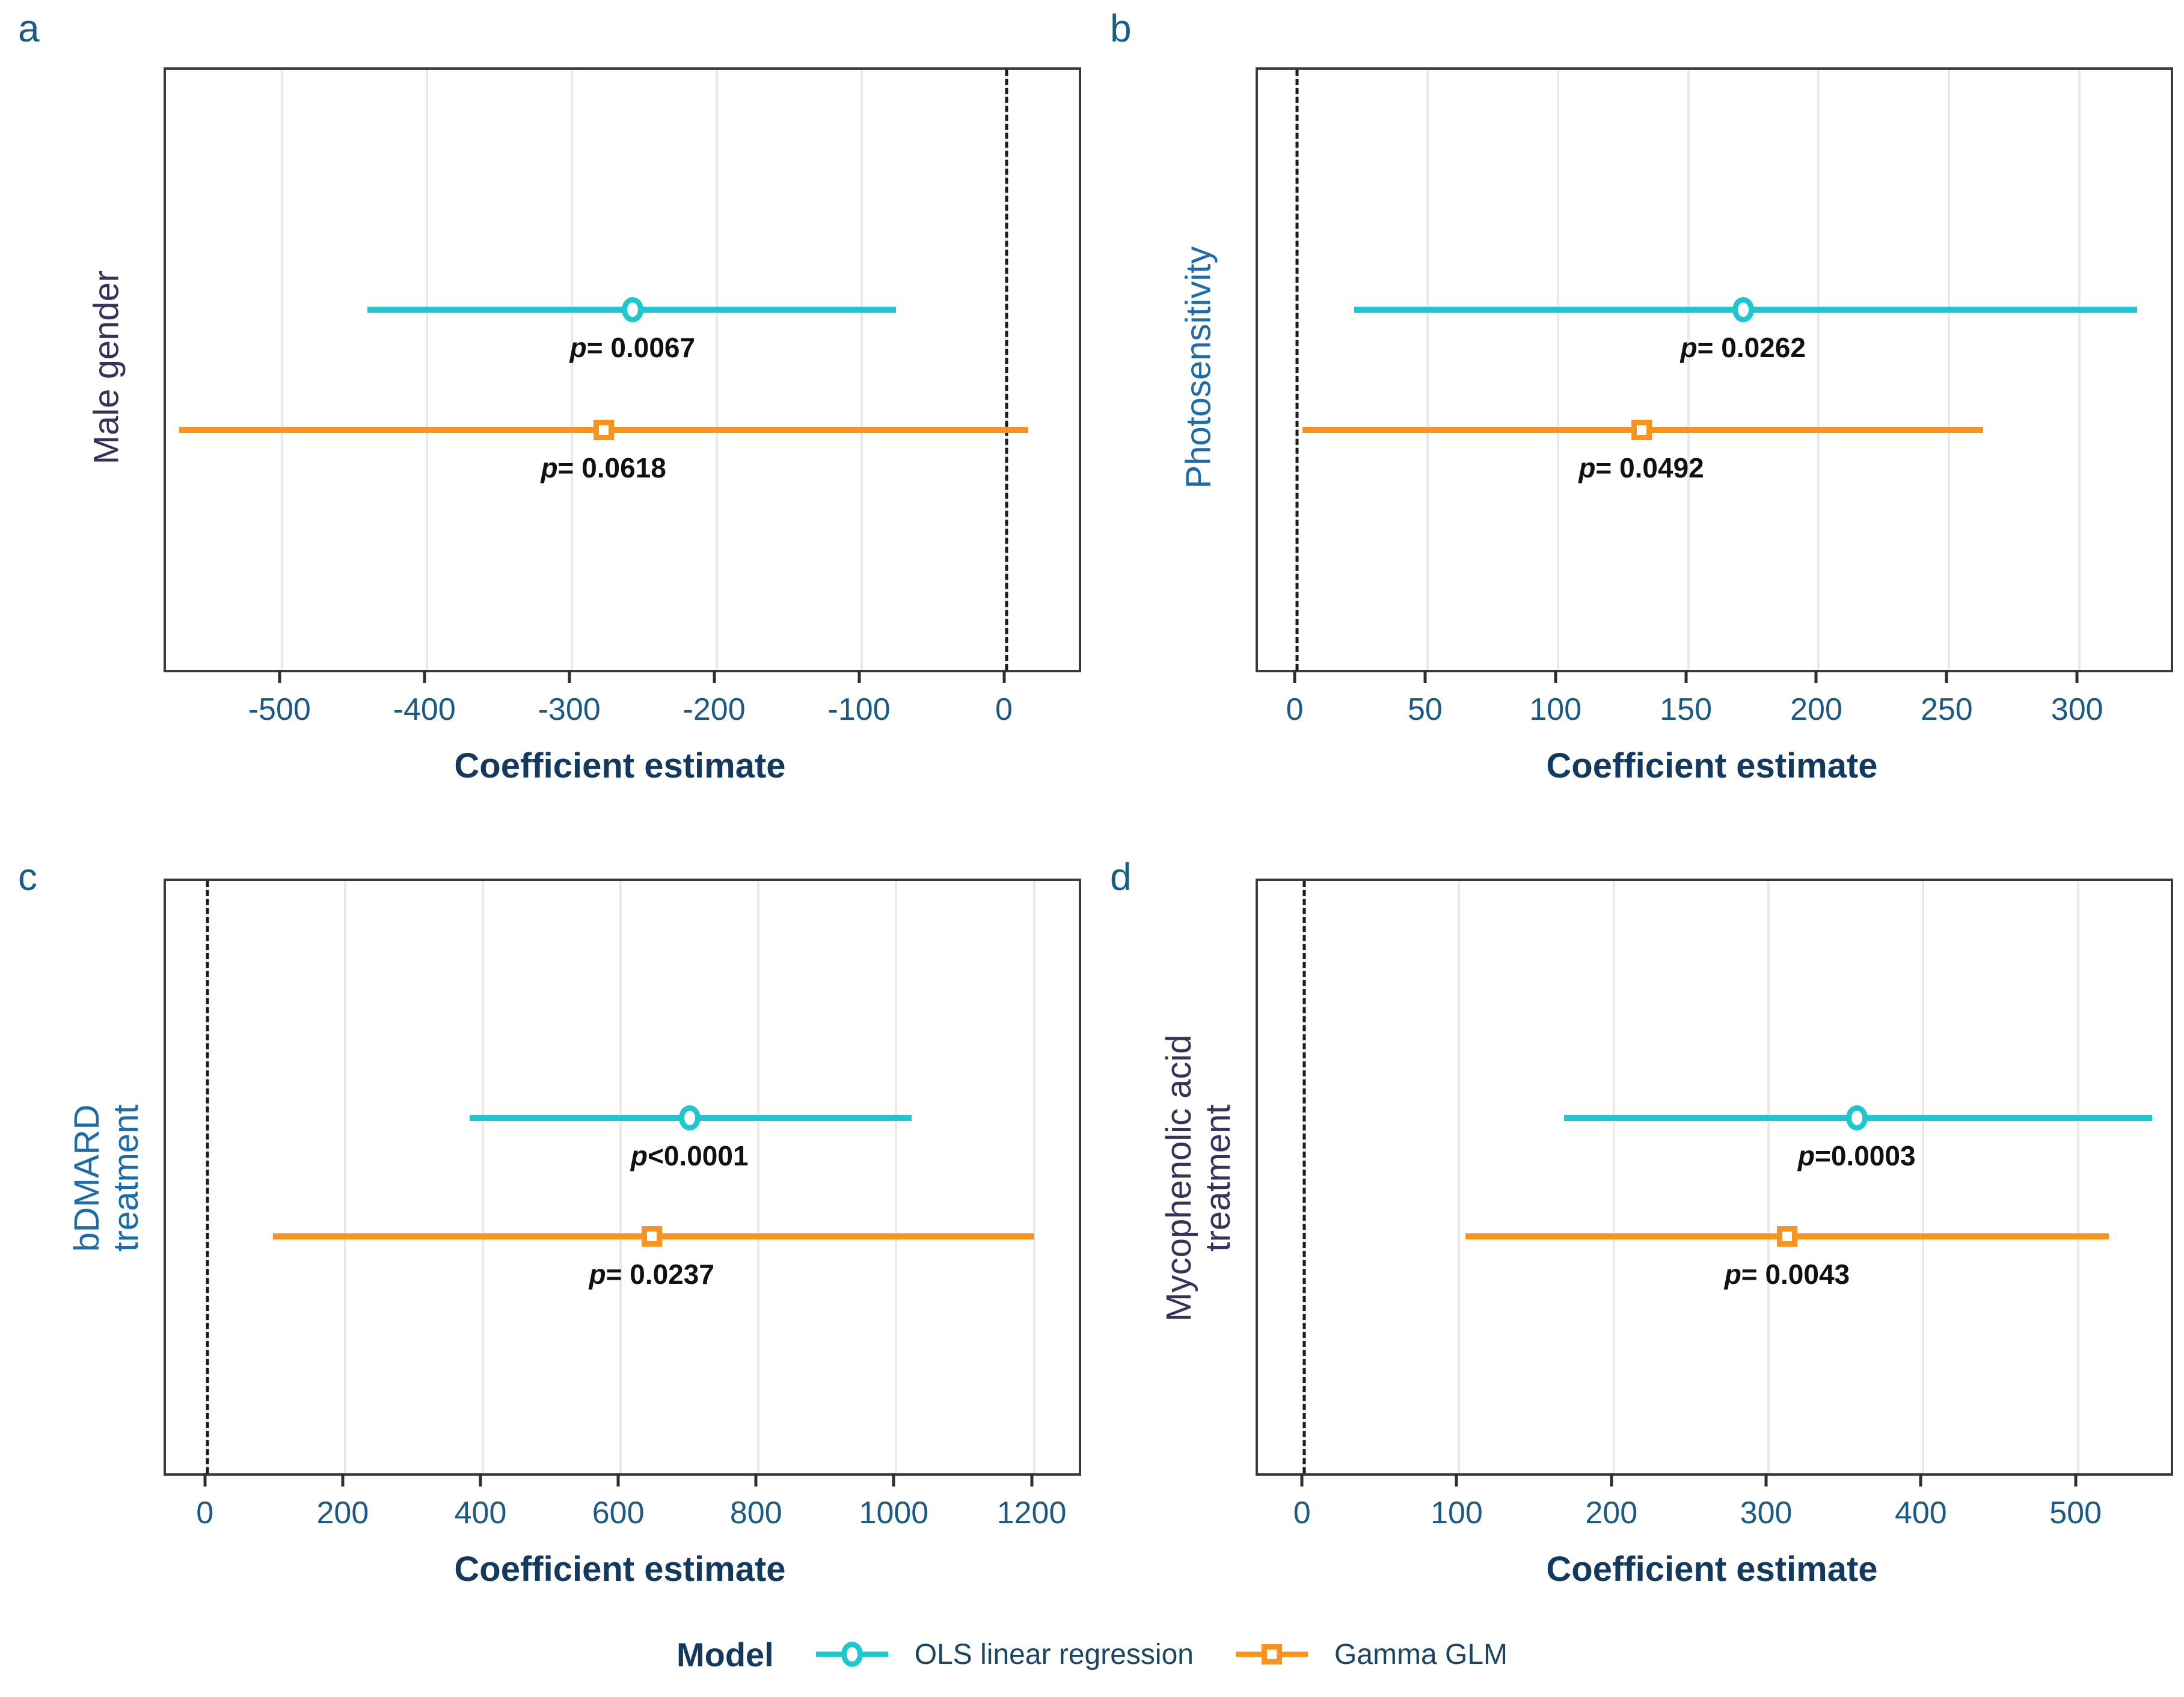 The height and width of the screenshot is (1697, 2184). Describe the element at coordinates (1686, 709) in the screenshot. I see `x-tick-label: 150` at that location.